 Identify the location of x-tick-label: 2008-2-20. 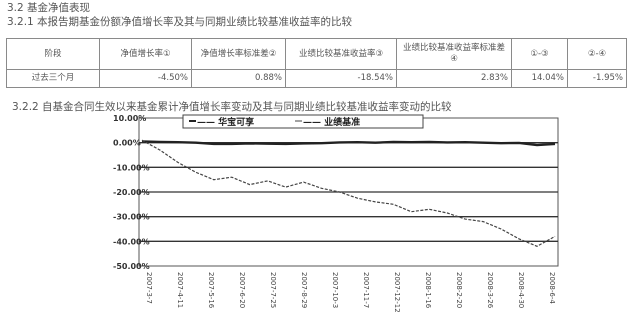
(459, 290).